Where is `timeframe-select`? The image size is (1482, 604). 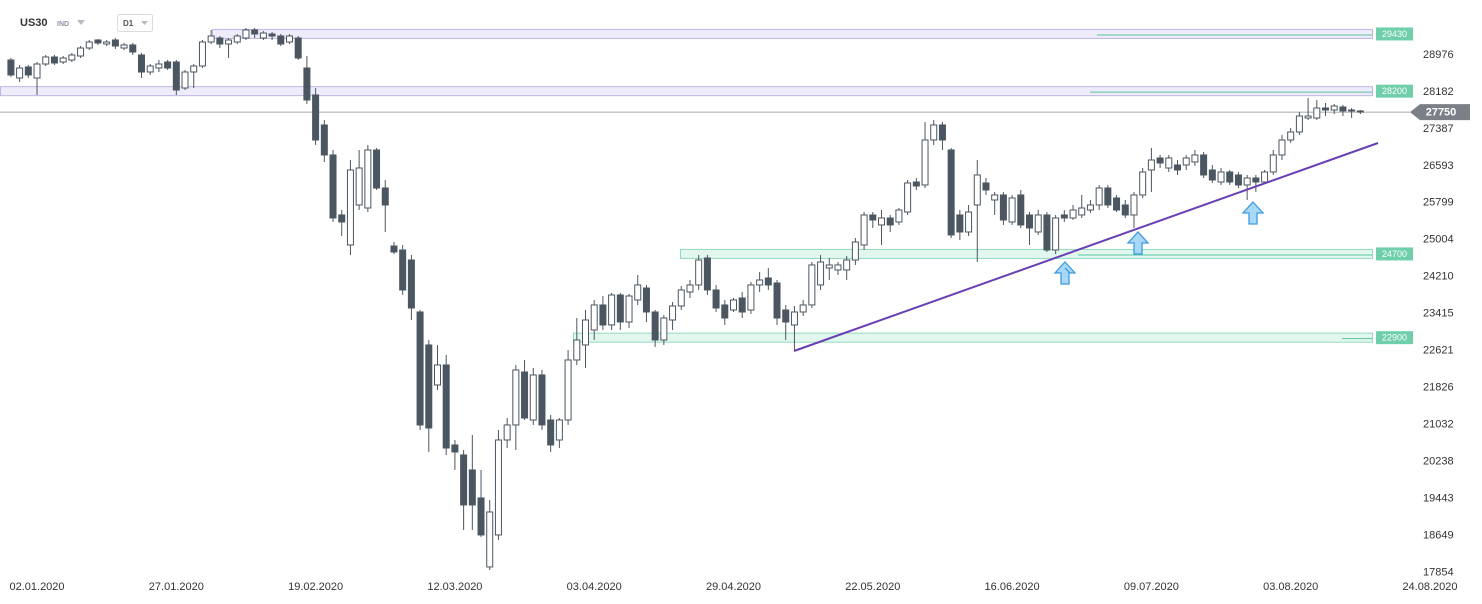 timeframe-select is located at coordinates (135, 23).